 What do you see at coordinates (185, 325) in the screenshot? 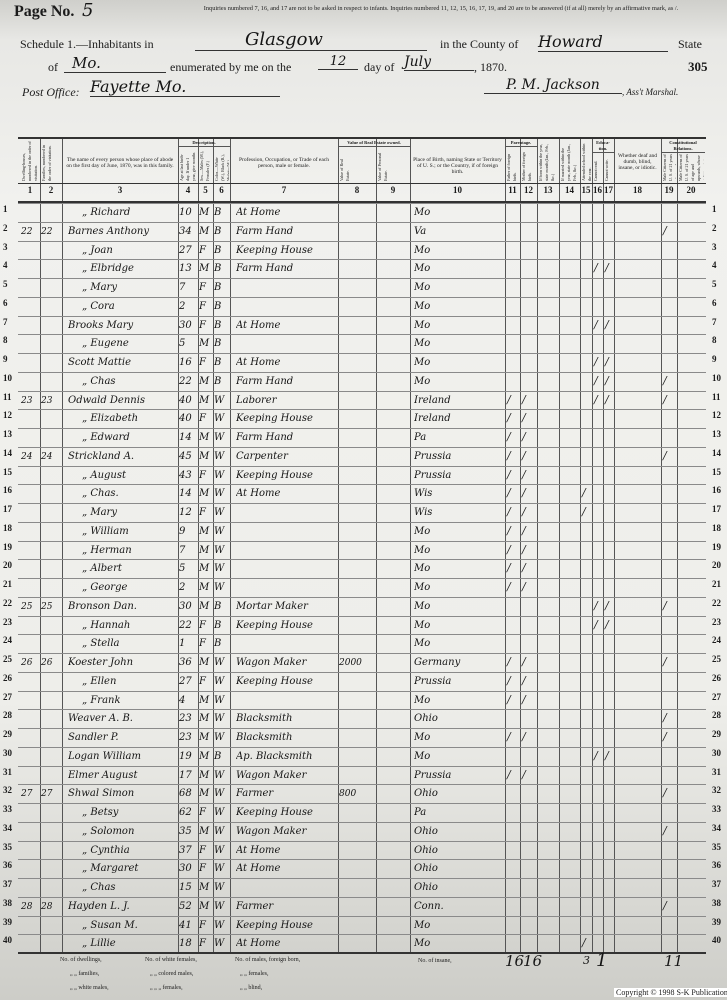
I see `age: 30` at bounding box center [185, 325].